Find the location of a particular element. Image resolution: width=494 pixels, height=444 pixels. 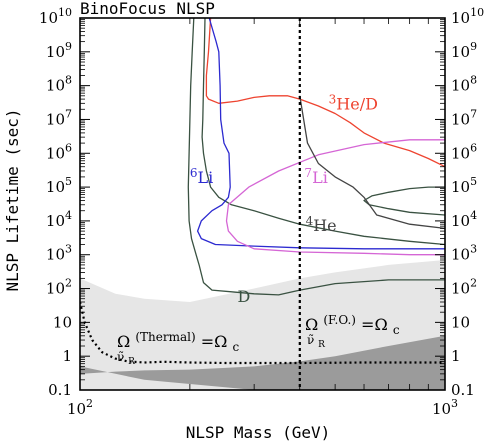

y-tick-label-left: 10² is located at coordinates (59, 287).